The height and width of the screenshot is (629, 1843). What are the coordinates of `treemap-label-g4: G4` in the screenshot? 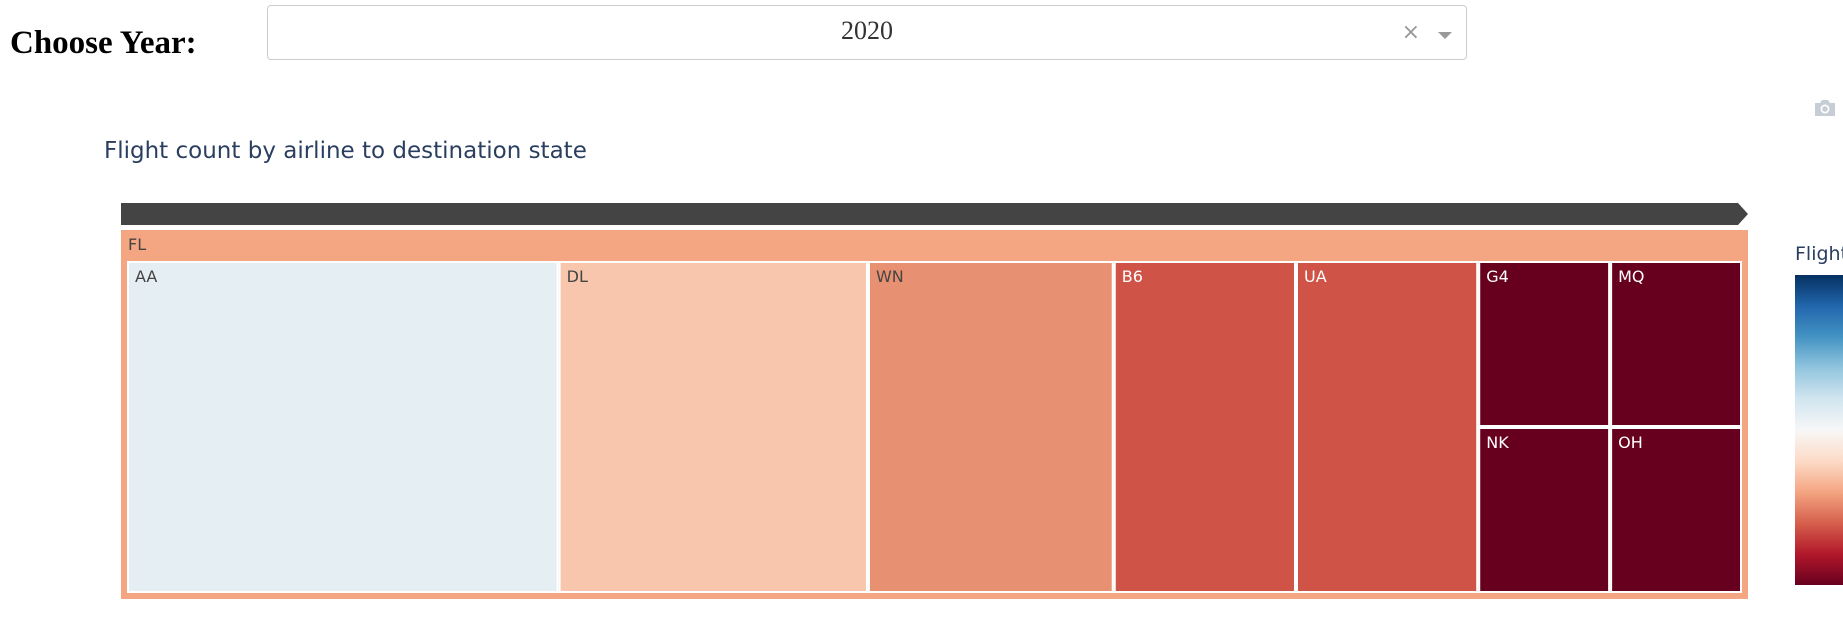 It's located at (1497, 276).